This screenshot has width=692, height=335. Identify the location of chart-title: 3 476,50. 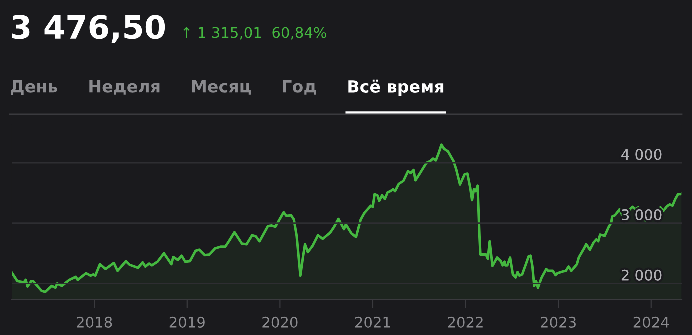
(89, 29).